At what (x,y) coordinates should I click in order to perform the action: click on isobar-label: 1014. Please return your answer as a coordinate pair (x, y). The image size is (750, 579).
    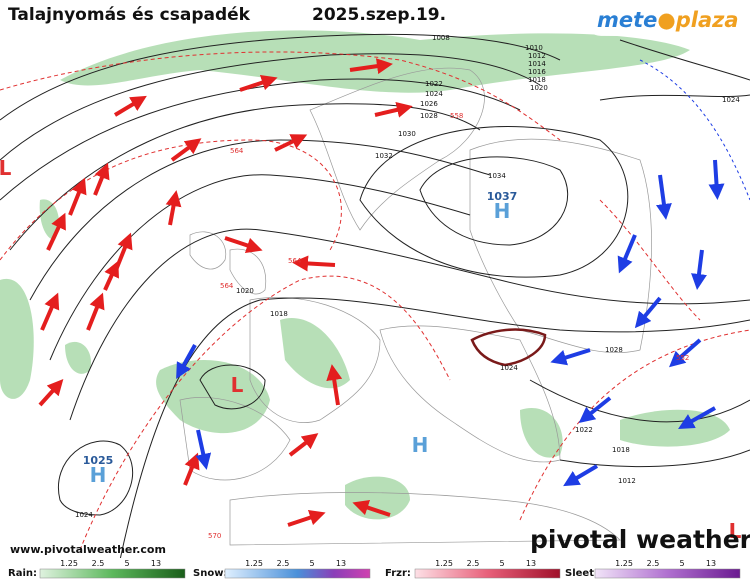
    Looking at the image, I should click on (537, 64).